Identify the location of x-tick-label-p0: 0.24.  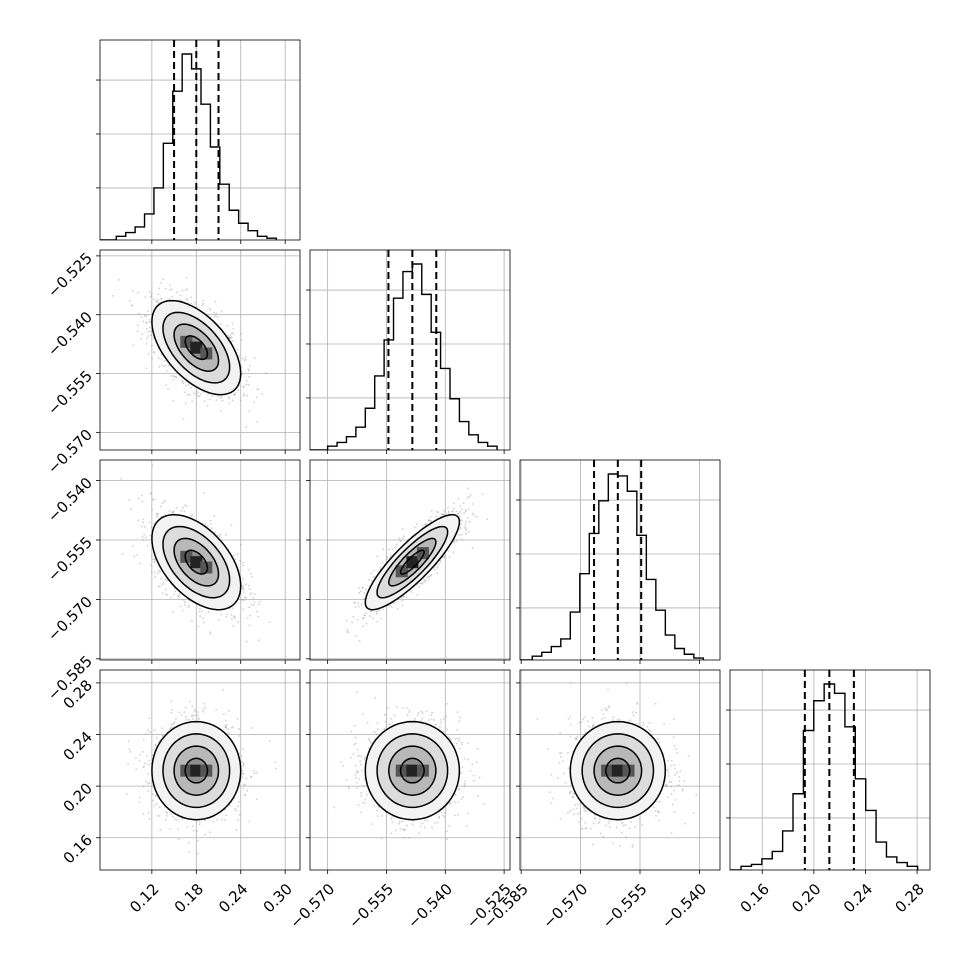
(233, 898).